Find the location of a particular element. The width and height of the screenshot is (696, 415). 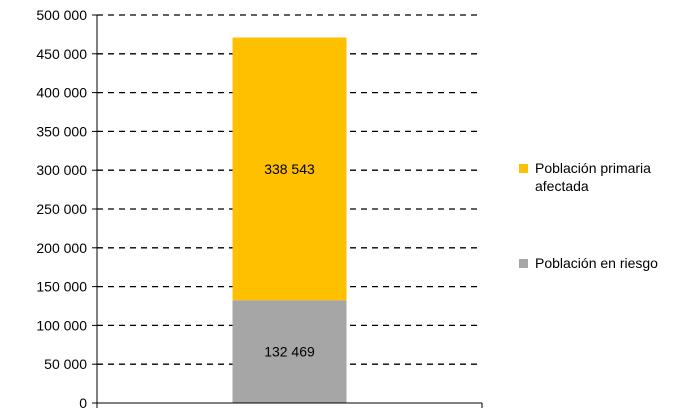

data-labels: 132 469 338 543 is located at coordinates (289, 260).